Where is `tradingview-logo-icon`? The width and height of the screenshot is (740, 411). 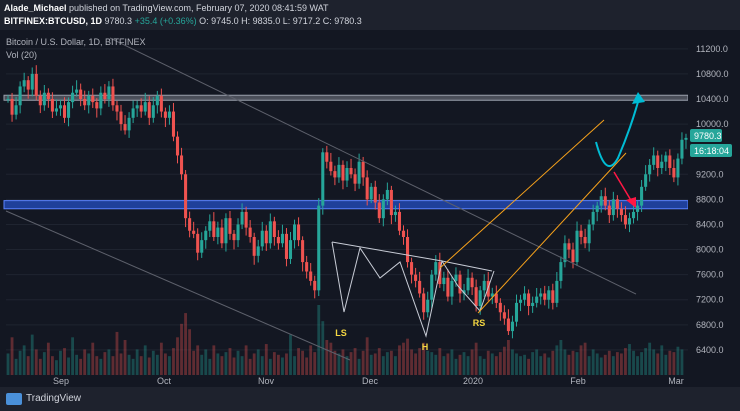
tradingview-logo-icon is located at coordinates (14, 399).